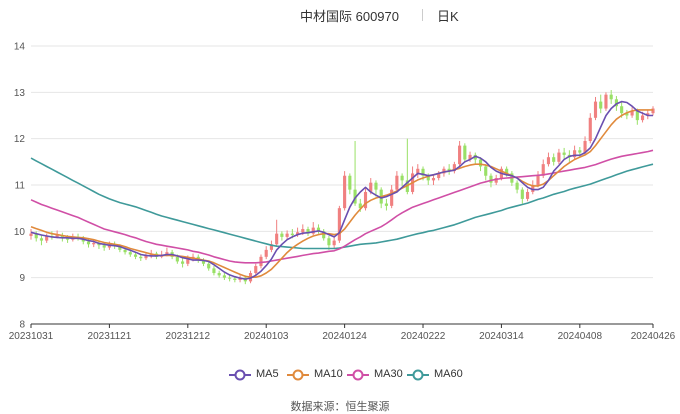  I want to click on chart-header: 中材国际 600970 日K, so click(340, 15).